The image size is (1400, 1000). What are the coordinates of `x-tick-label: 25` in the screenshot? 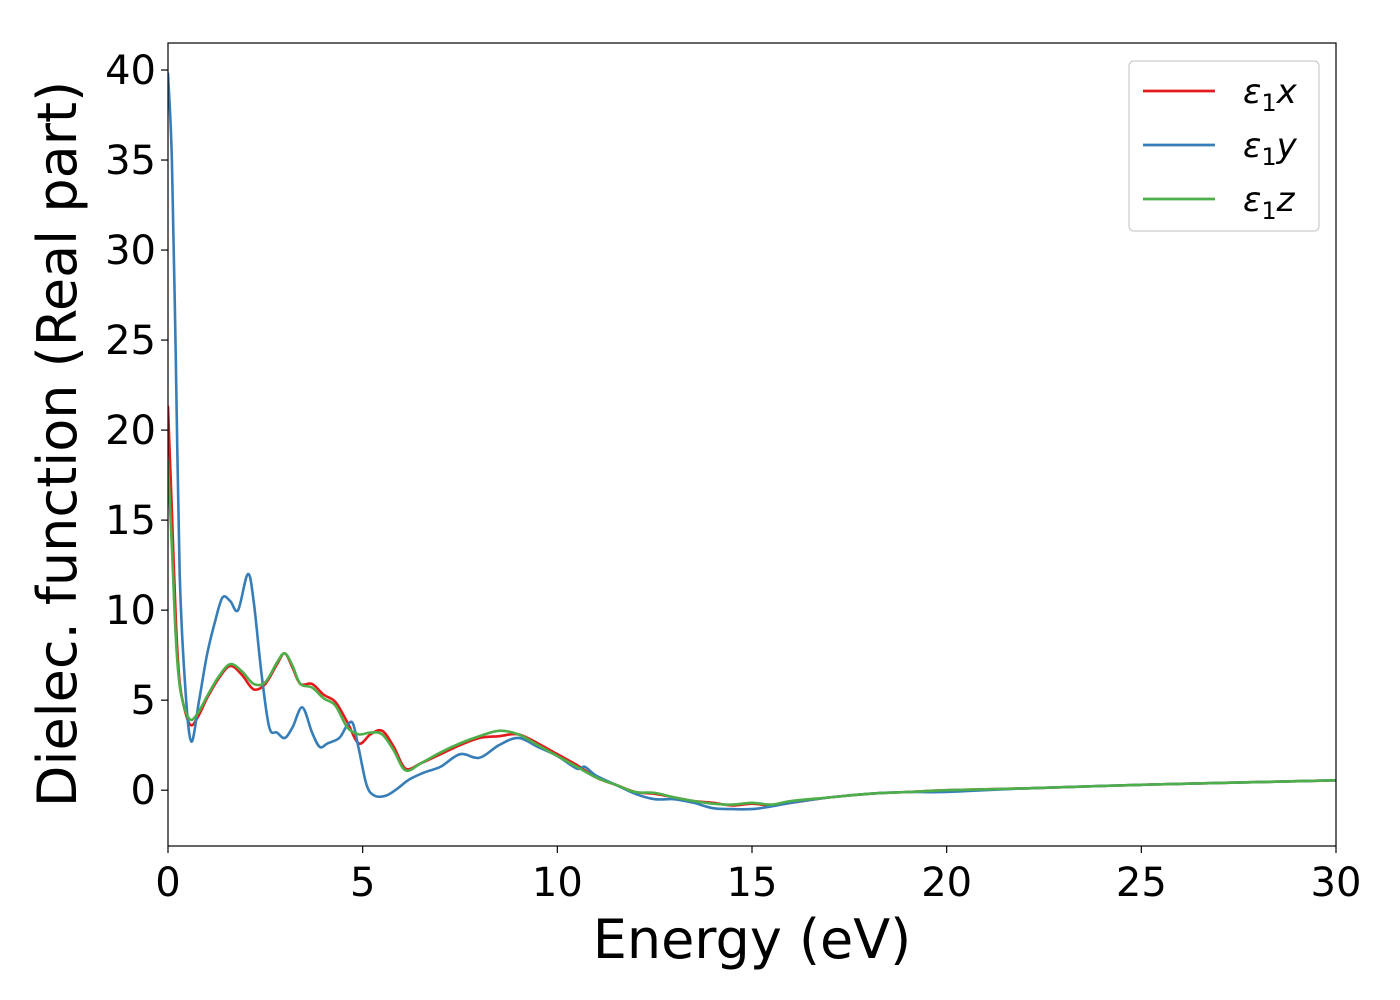 It's located at (1141, 883).